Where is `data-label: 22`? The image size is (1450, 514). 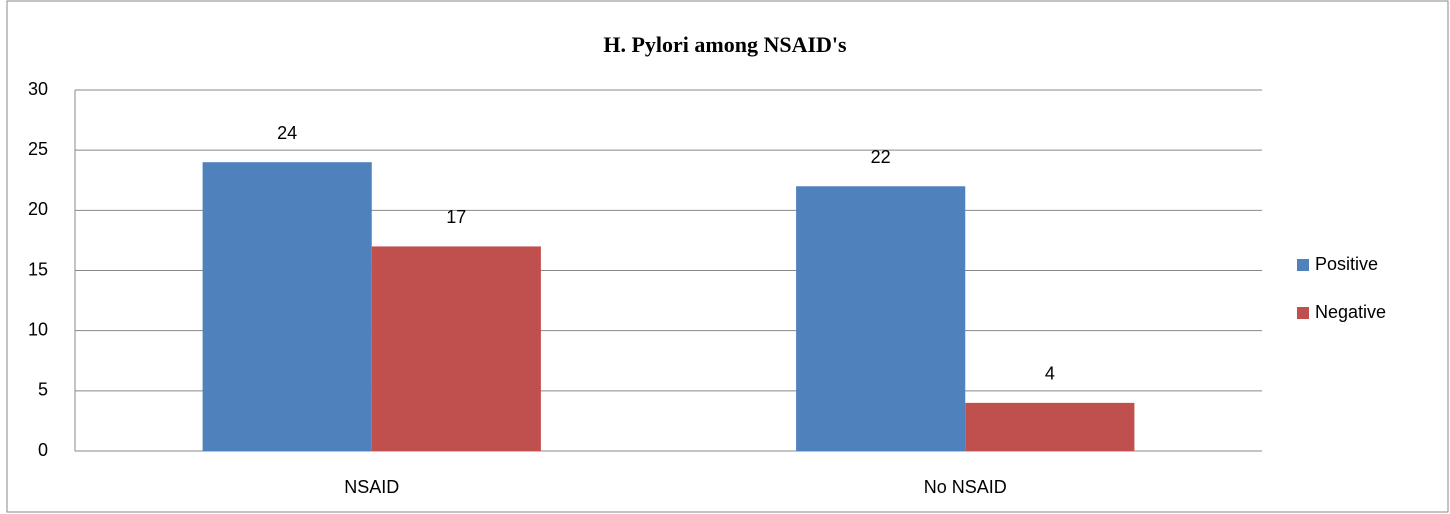
data-label: 22 is located at coordinates (881, 157).